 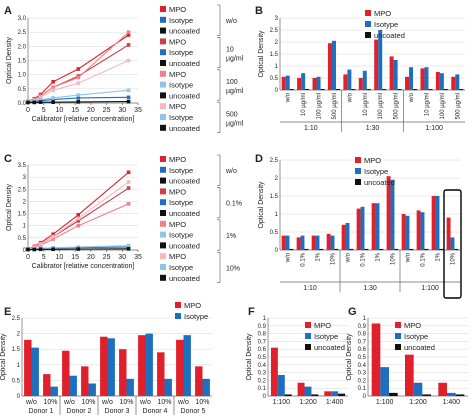 What do you see at coordinates (362, 327) in the screenshot?
I see `y-tick-label: 0.9` at bounding box center [362, 327].